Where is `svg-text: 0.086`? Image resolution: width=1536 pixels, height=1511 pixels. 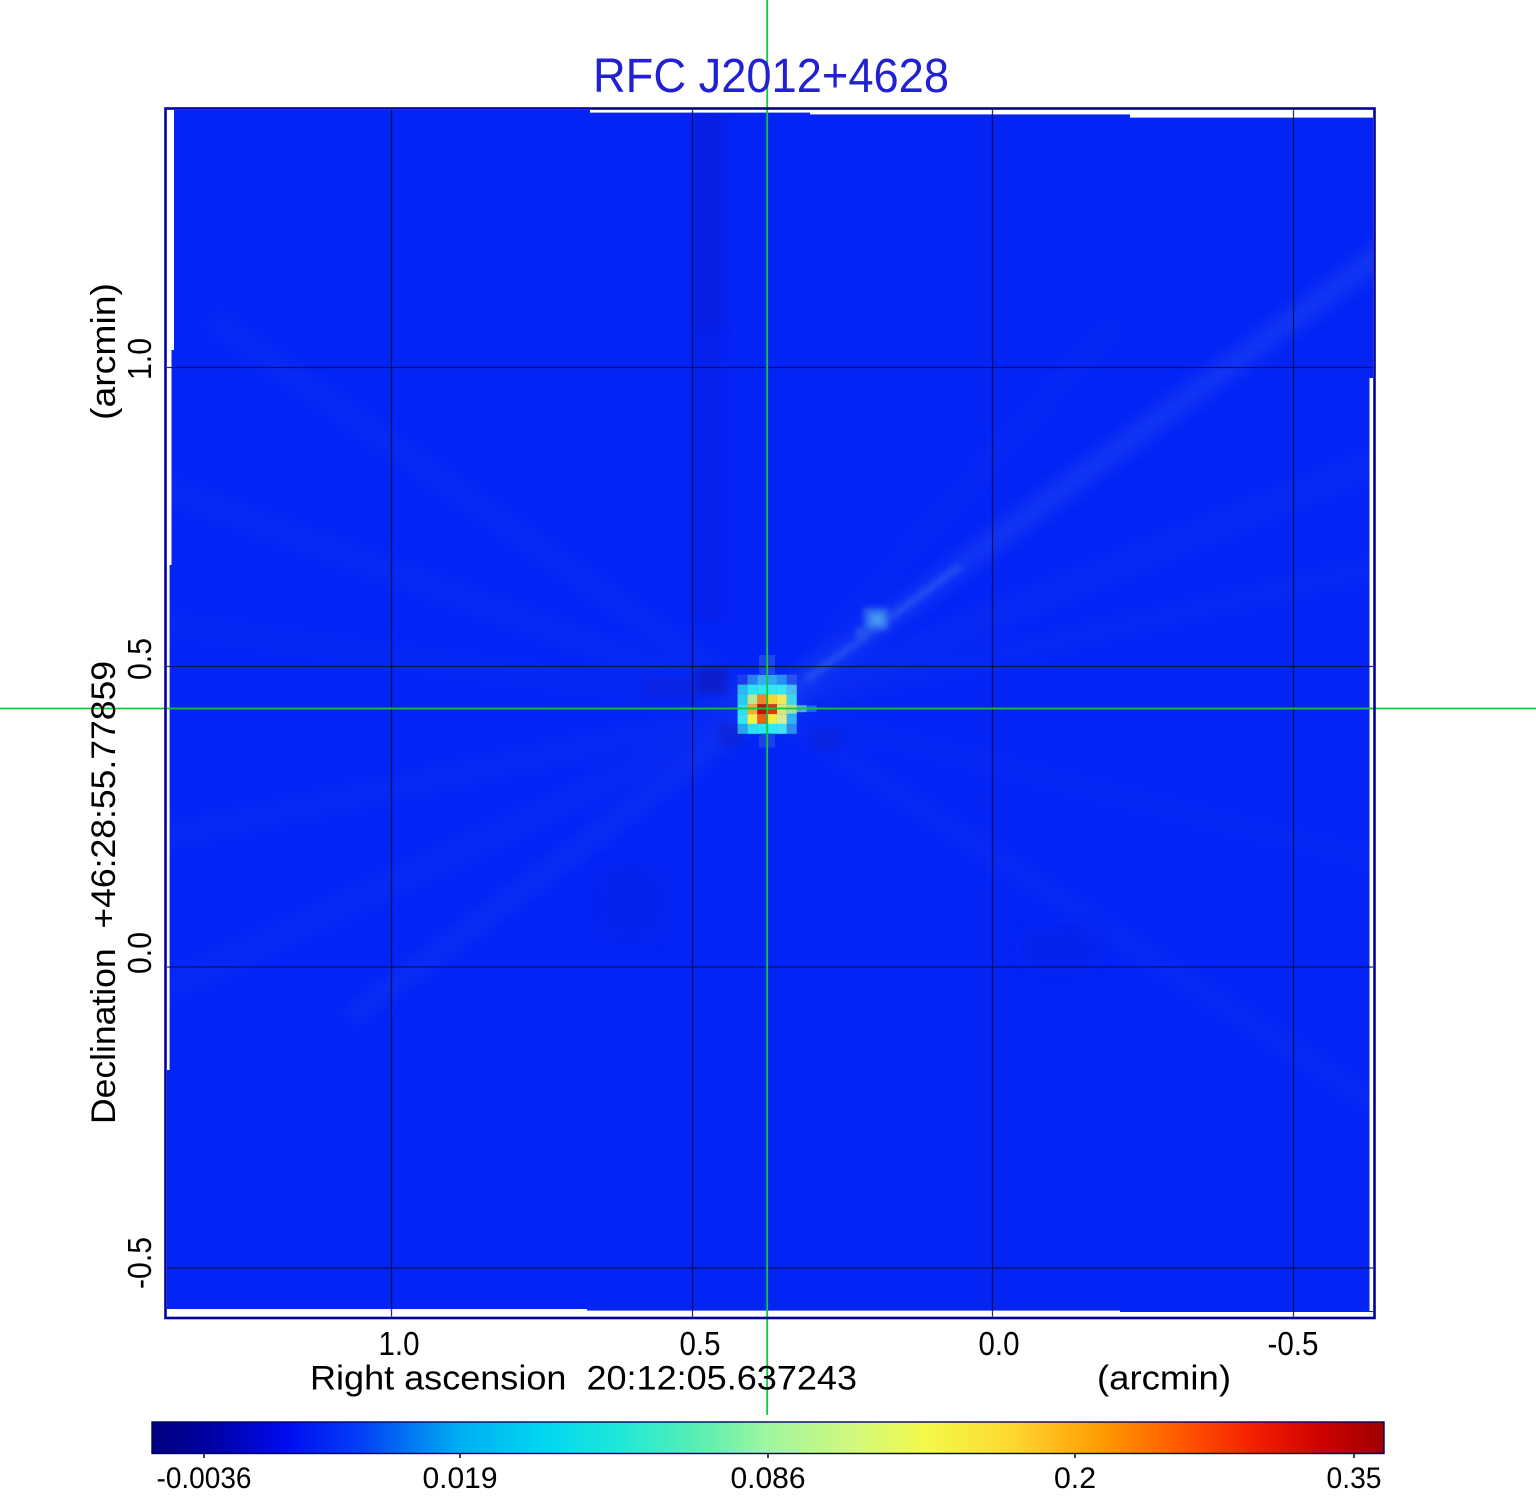 svg-text: 0.086 is located at coordinates (768, 1478).